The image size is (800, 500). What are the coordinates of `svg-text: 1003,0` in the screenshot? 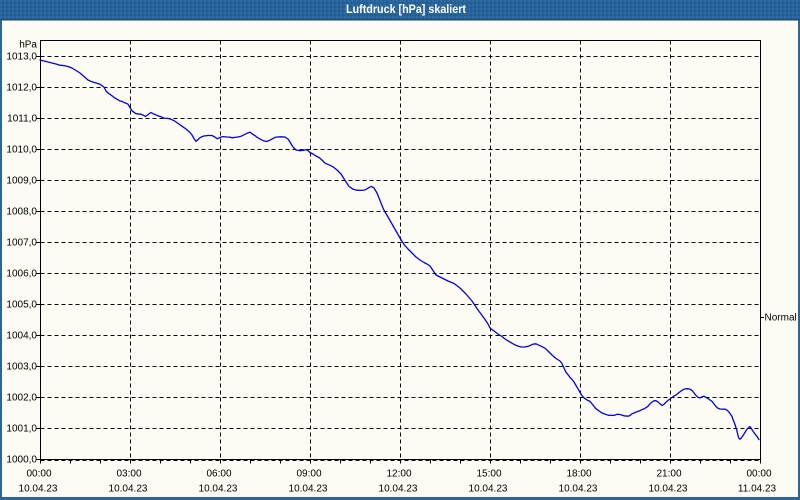 It's located at (21, 366).